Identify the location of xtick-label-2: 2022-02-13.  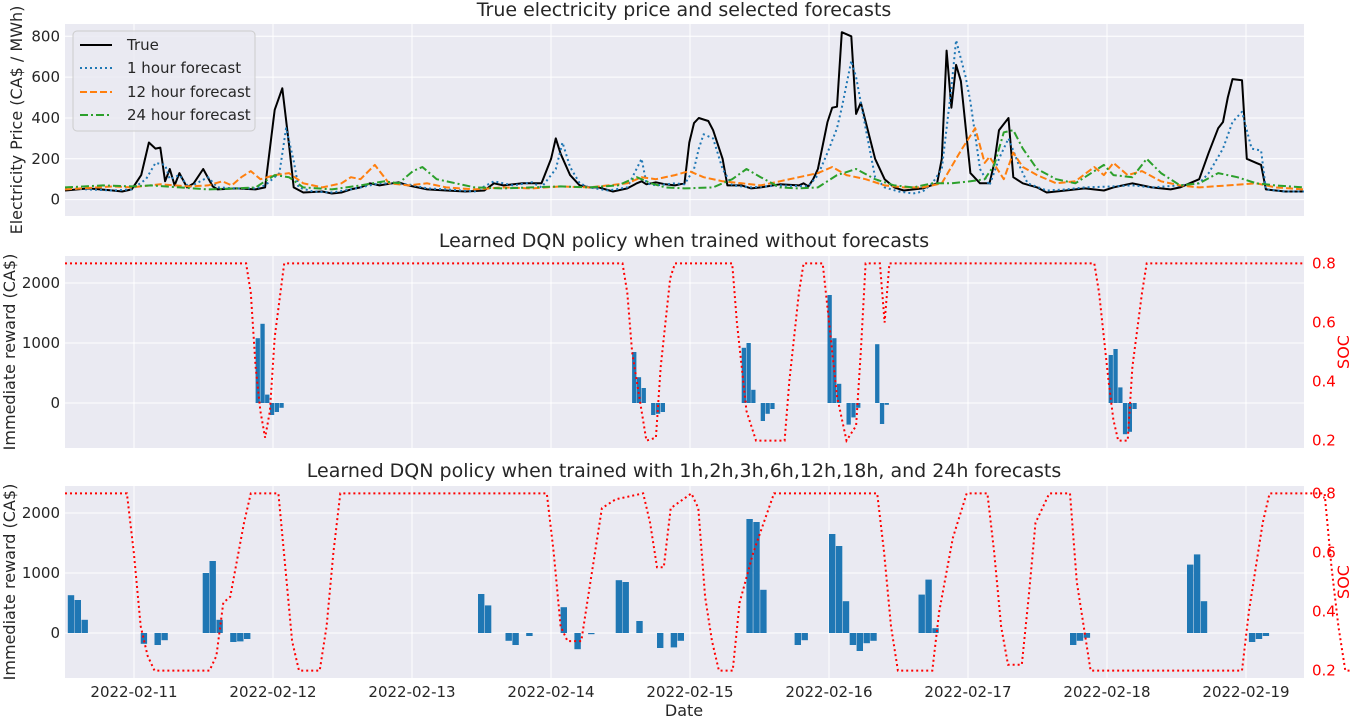
(411, 692).